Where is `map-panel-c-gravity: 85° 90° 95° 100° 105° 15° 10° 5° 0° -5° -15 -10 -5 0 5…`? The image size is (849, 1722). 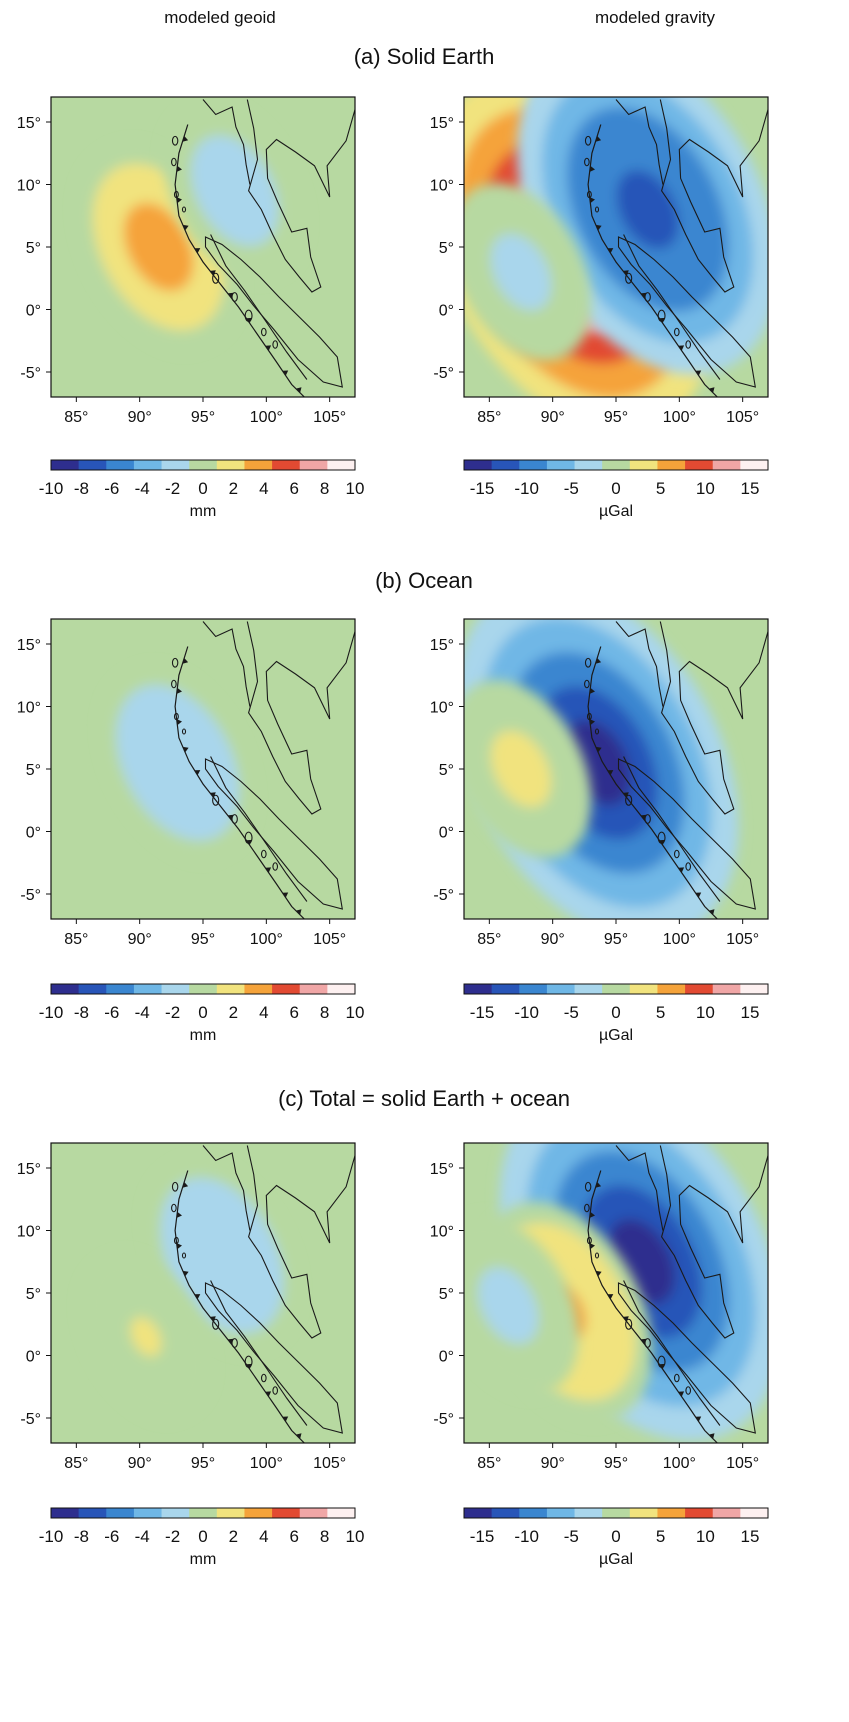
map-panel-c-gravity: 85° 90° 95° 100° 105° 15° 10° 5° 0° -5° -15 -10 -5 0 5… is located at coordinates (599, 1355).